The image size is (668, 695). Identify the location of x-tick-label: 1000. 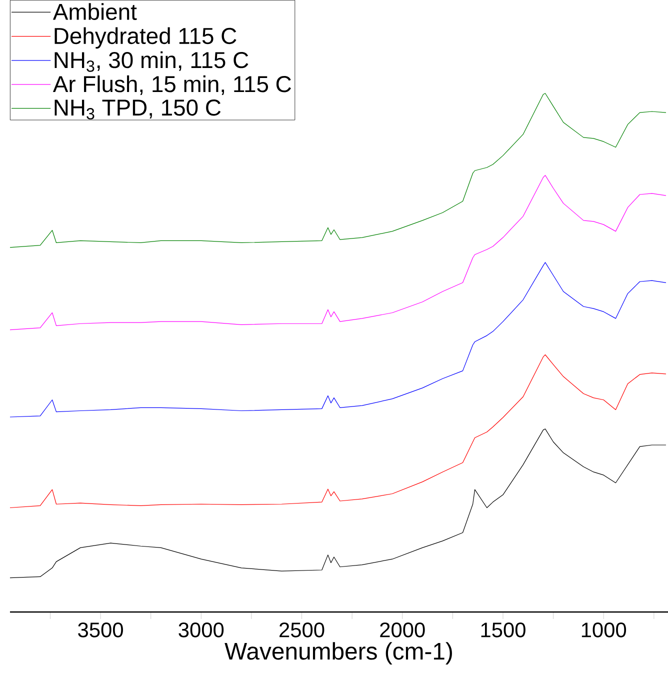
(604, 630).